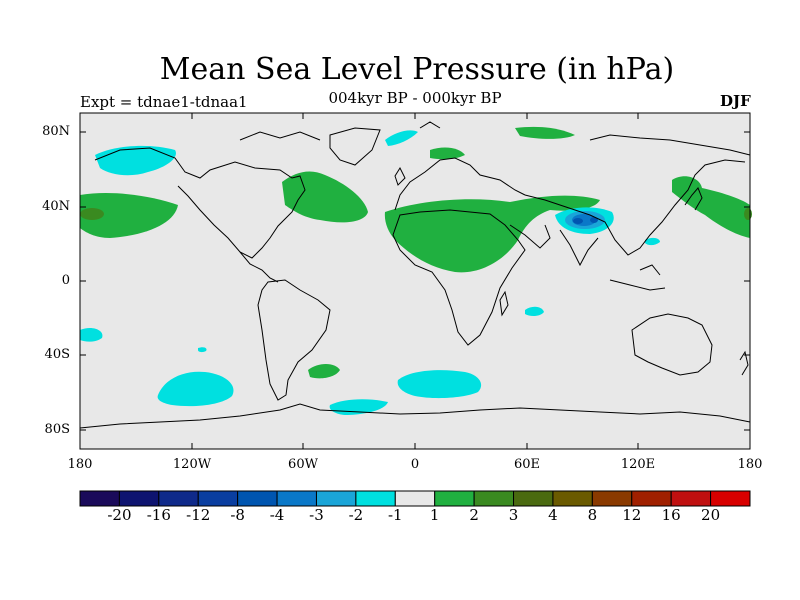 The width and height of the screenshot is (800, 600). I want to click on coast-africa, so click(459, 277).